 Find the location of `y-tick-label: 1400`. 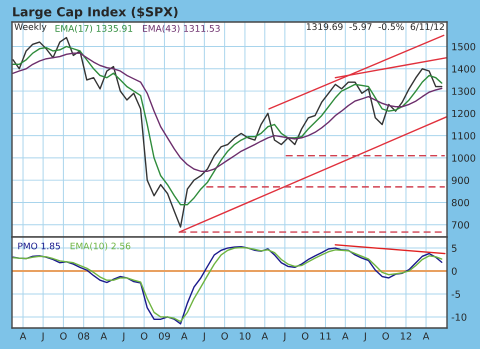

y-tick-label: 1400 is located at coordinates (464, 69).